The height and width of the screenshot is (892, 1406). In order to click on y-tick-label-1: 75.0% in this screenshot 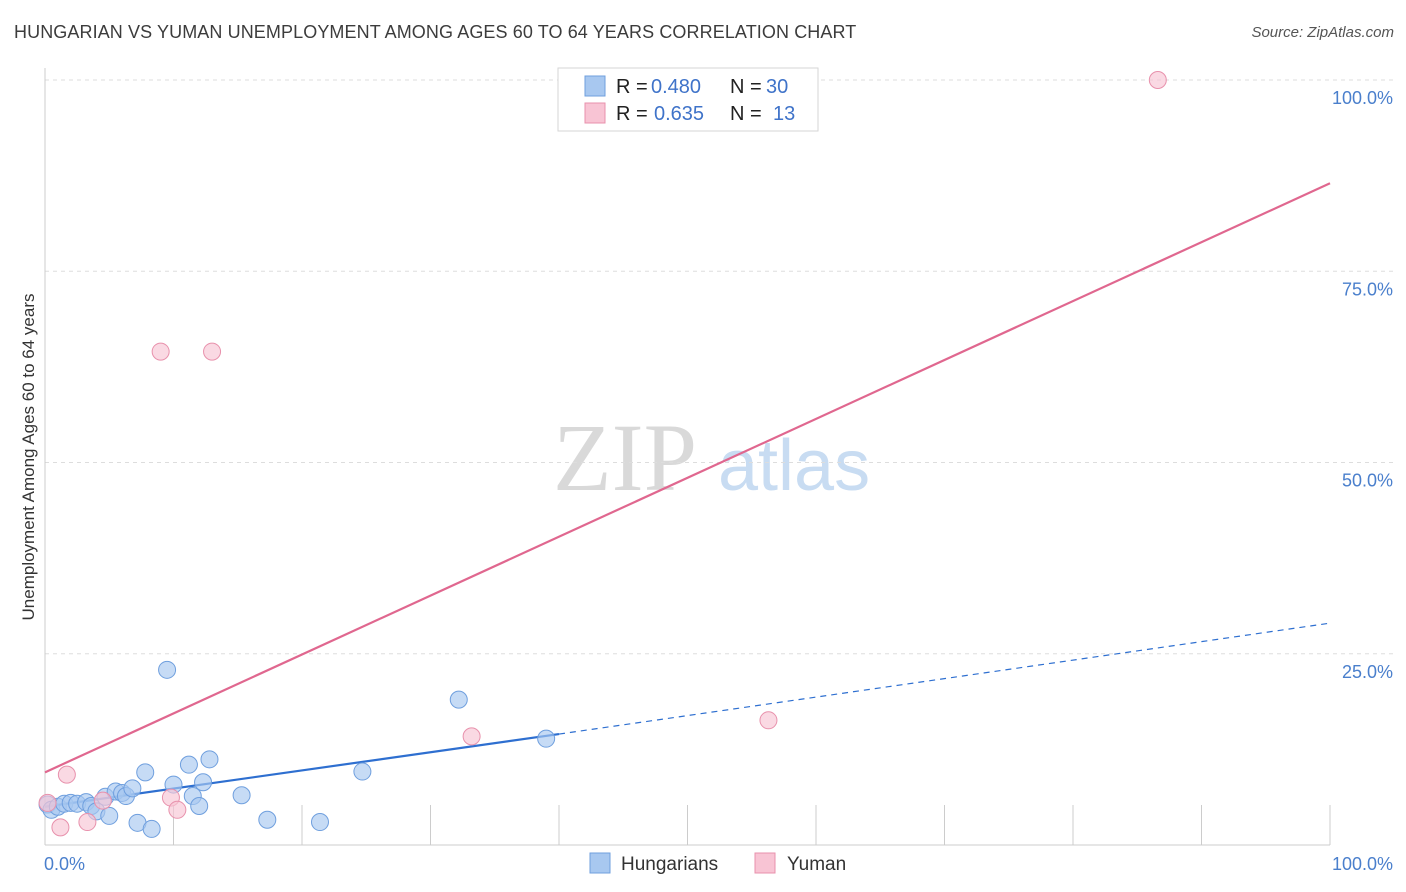, I will do `click(1367, 289)`.